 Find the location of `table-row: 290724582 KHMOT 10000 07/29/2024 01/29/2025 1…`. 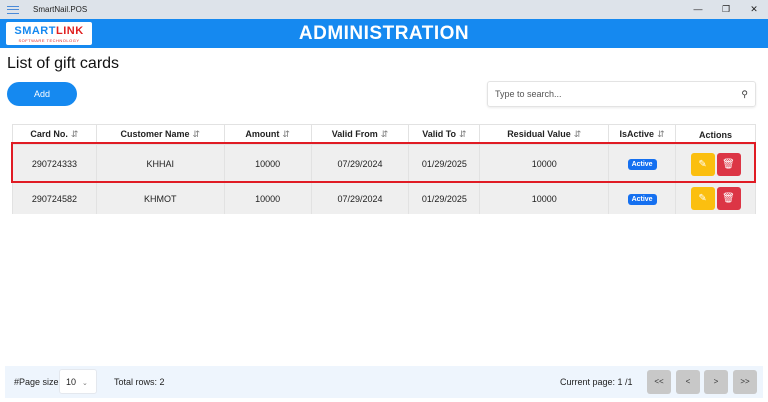

table-row: 290724582 KHMOT 10000 07/29/2024 01/29/2025 1… is located at coordinates (384, 198).